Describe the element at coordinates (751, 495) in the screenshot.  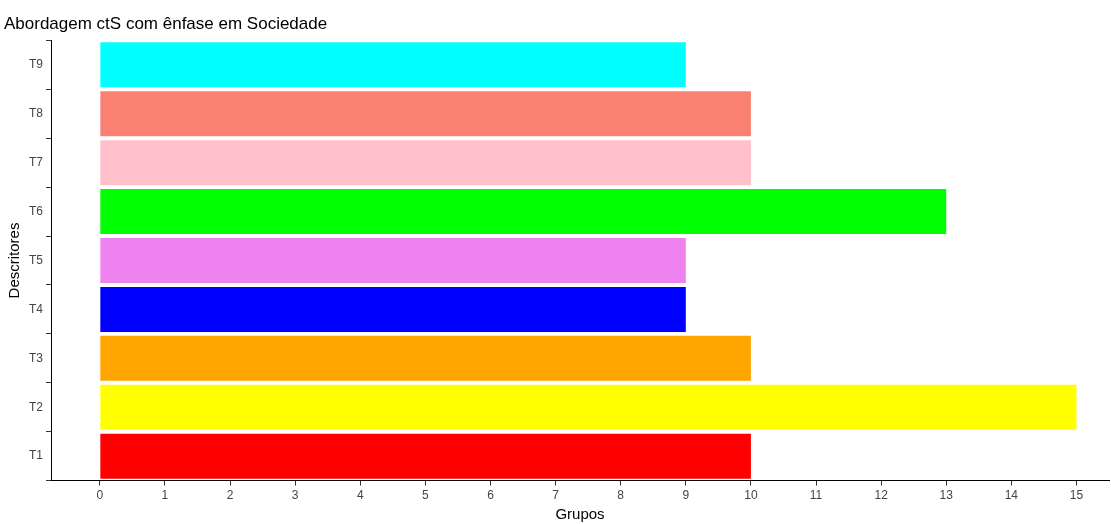
I see `x-tick-label: 10` at that location.